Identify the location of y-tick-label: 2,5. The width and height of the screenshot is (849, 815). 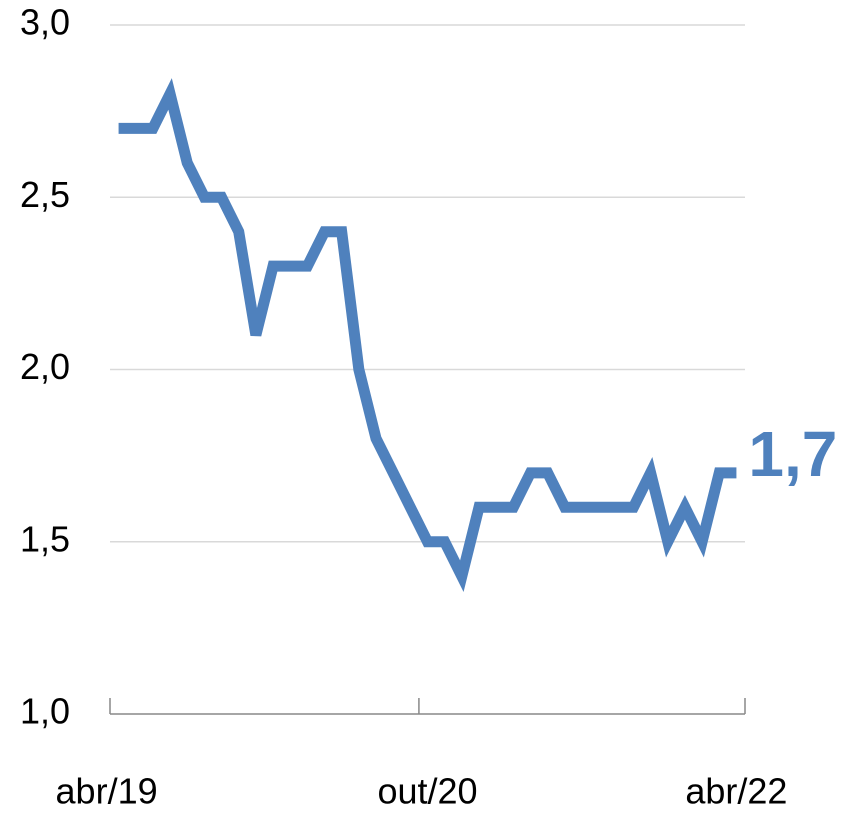
(45, 194).